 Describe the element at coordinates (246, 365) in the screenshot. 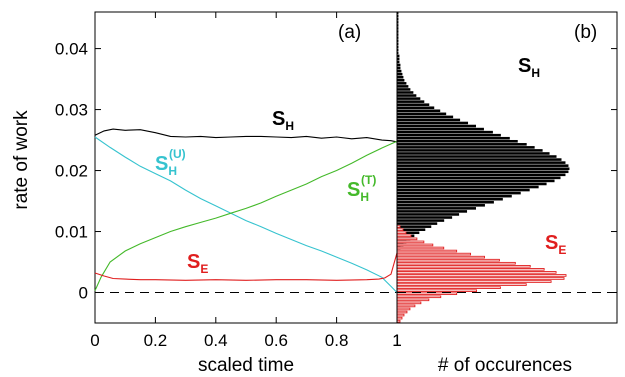

I see `x-axis-title: scaled time` at that location.